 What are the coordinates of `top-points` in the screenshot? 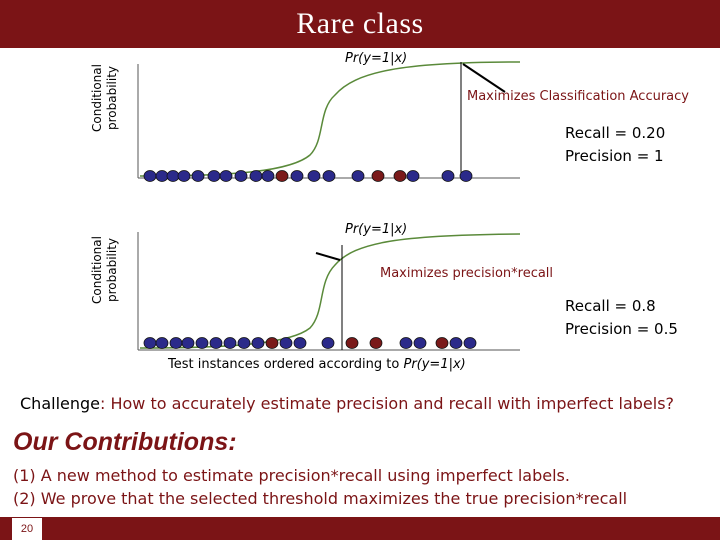 It's located at (308, 176).